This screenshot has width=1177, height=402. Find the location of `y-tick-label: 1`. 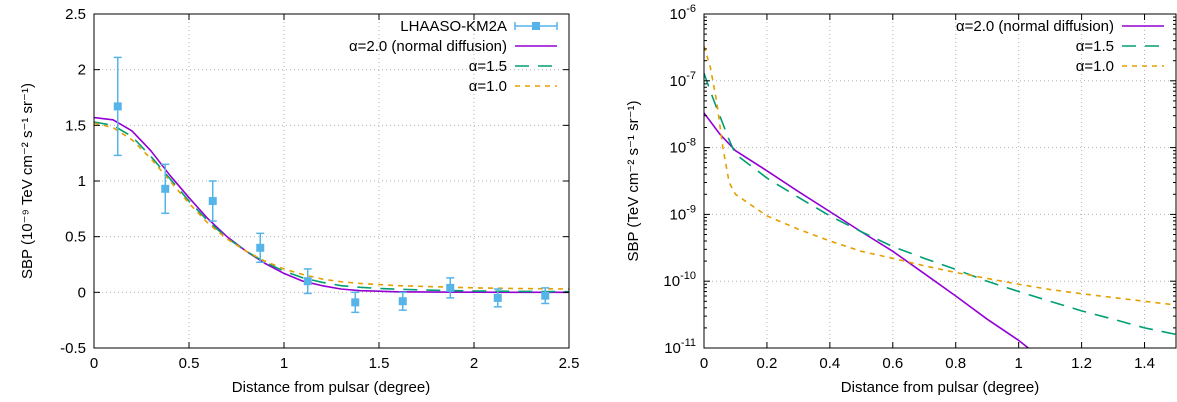

y-tick-label: 1 is located at coordinates (82, 181).